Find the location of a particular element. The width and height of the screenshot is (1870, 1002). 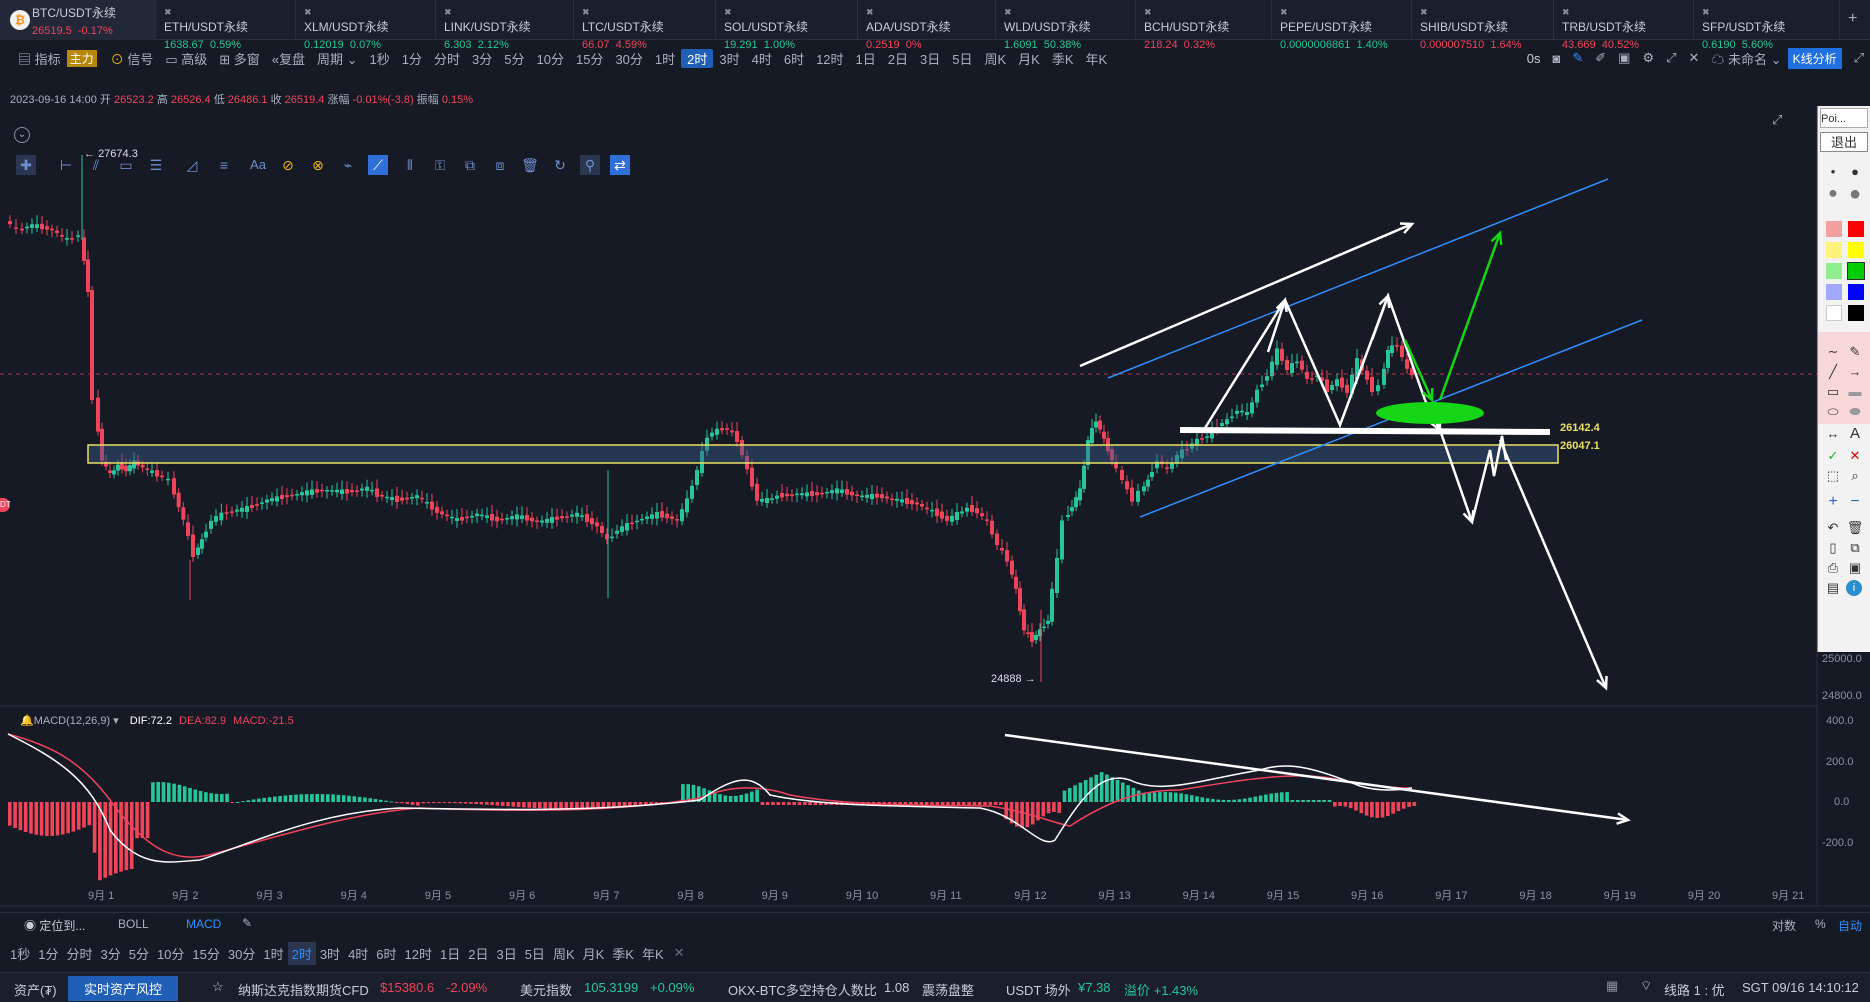

interval-12: 6时 is located at coordinates (794, 59).